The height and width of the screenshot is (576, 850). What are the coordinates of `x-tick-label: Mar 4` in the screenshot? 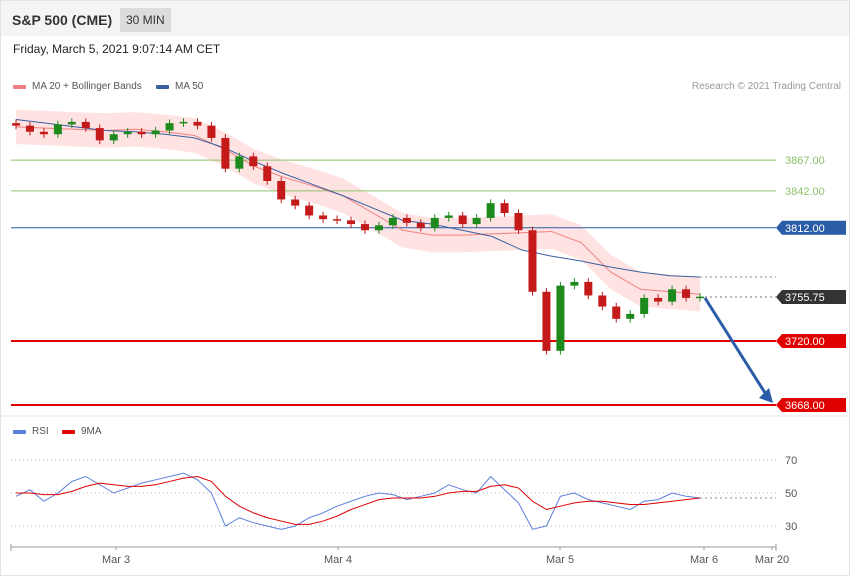 It's located at (338, 560).